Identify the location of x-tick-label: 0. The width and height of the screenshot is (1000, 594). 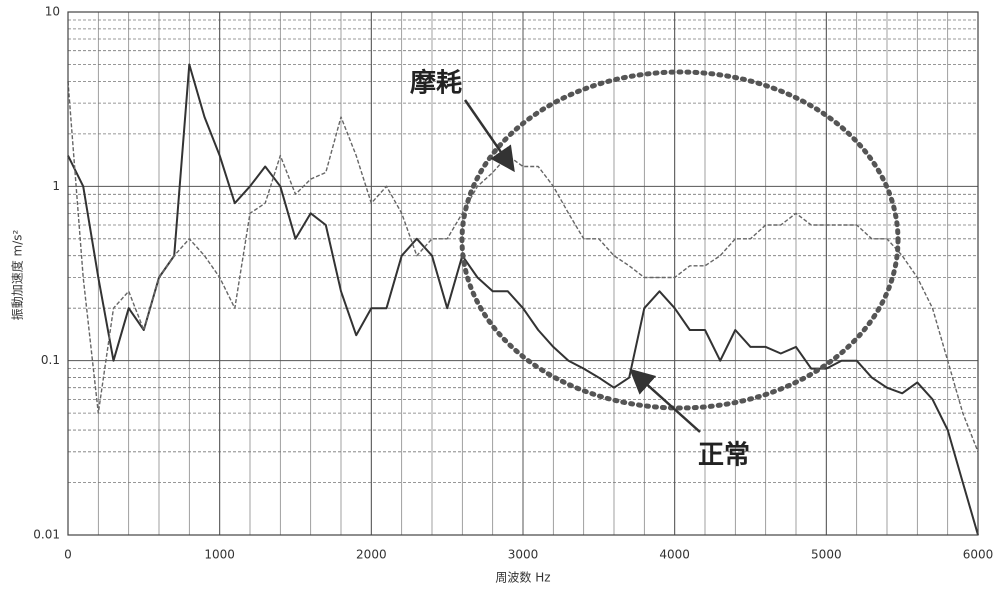
(68, 555).